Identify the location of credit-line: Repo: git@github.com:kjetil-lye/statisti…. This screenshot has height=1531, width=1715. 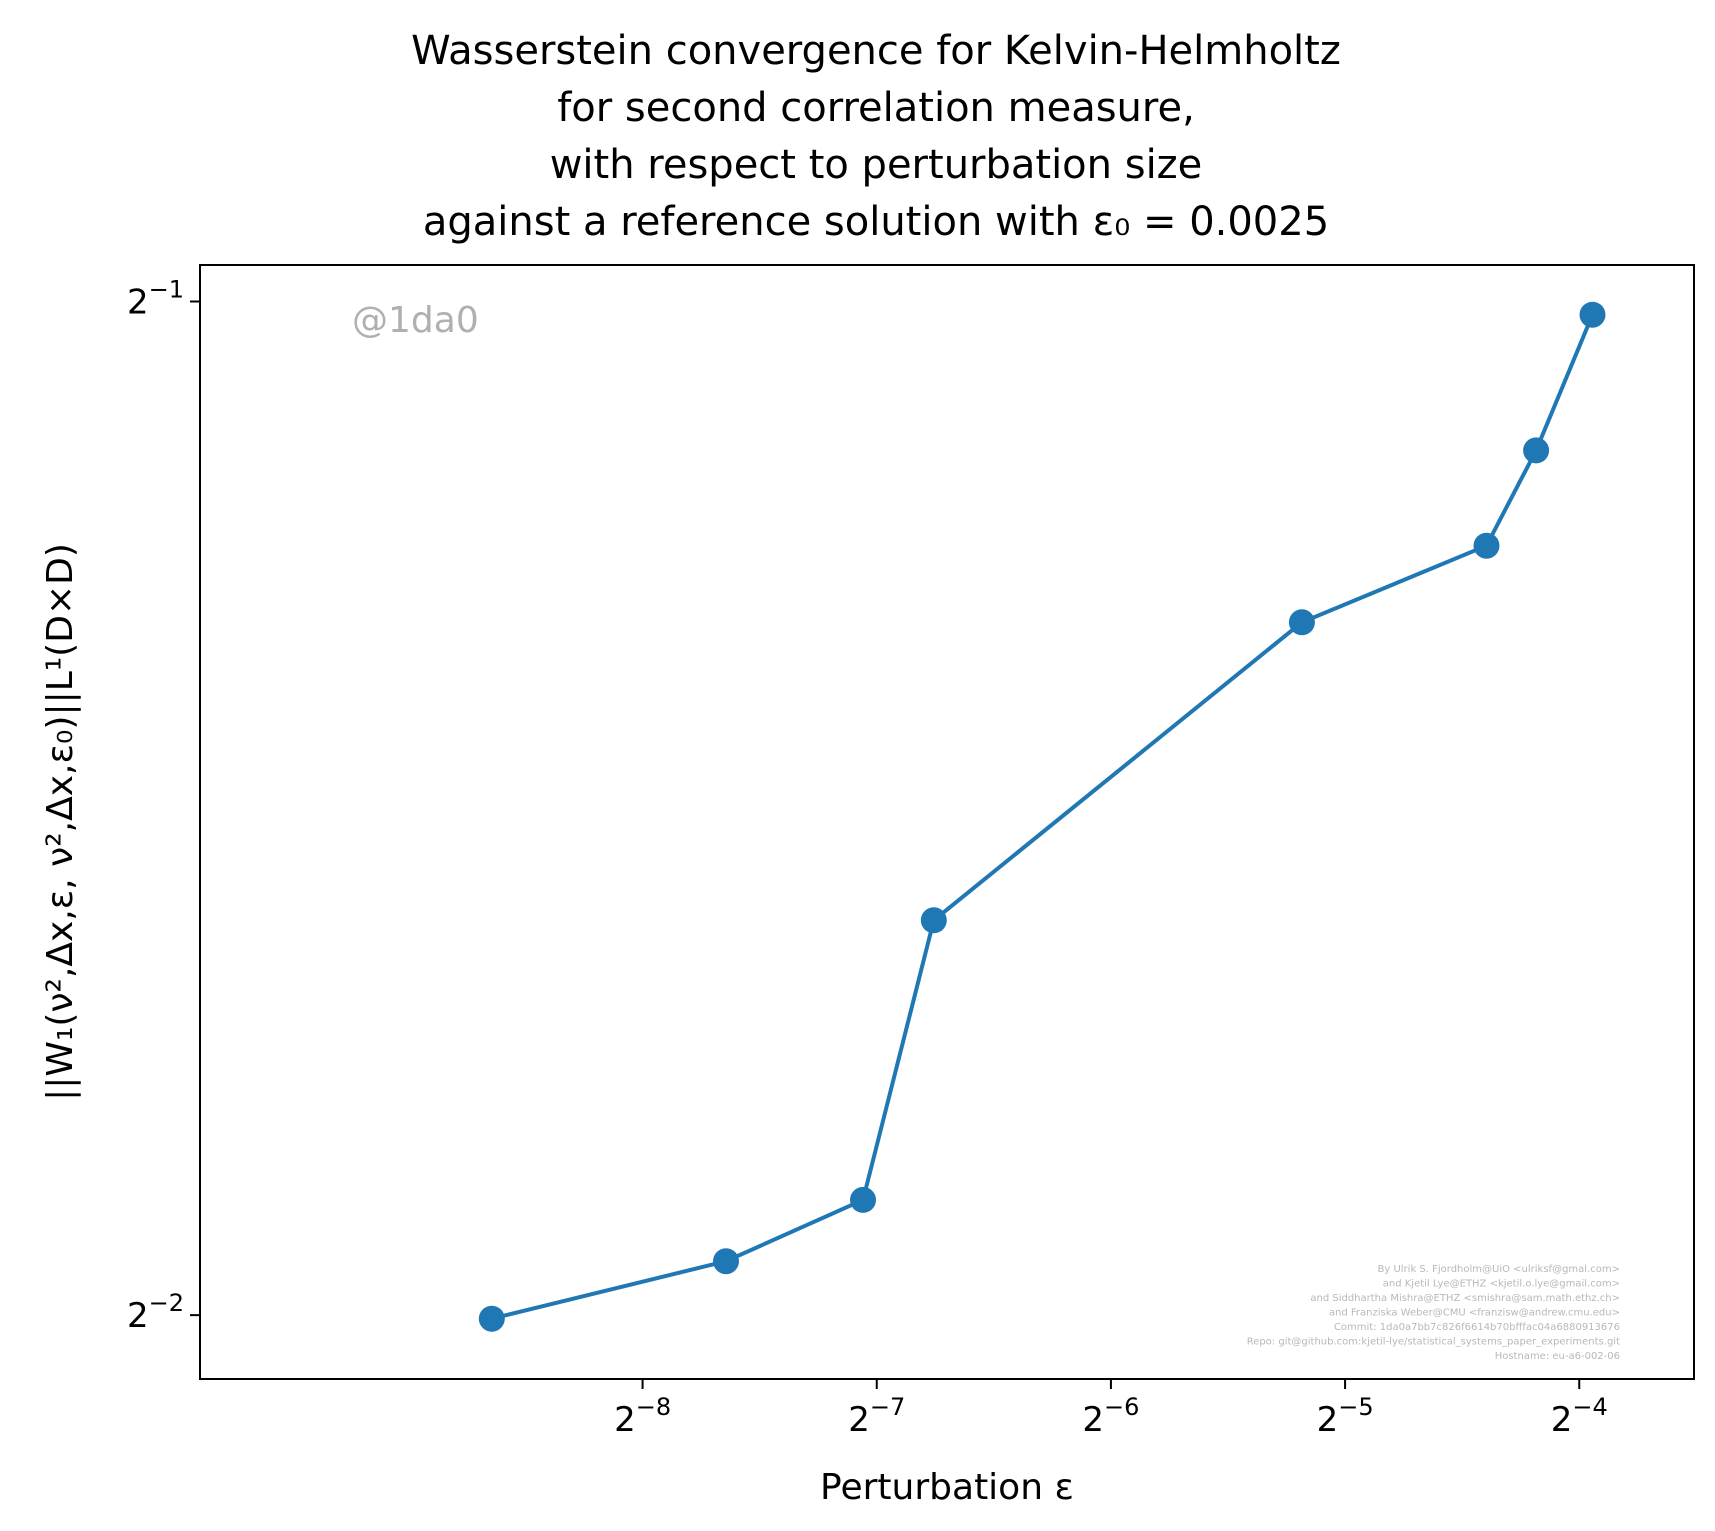
(1433, 1342).